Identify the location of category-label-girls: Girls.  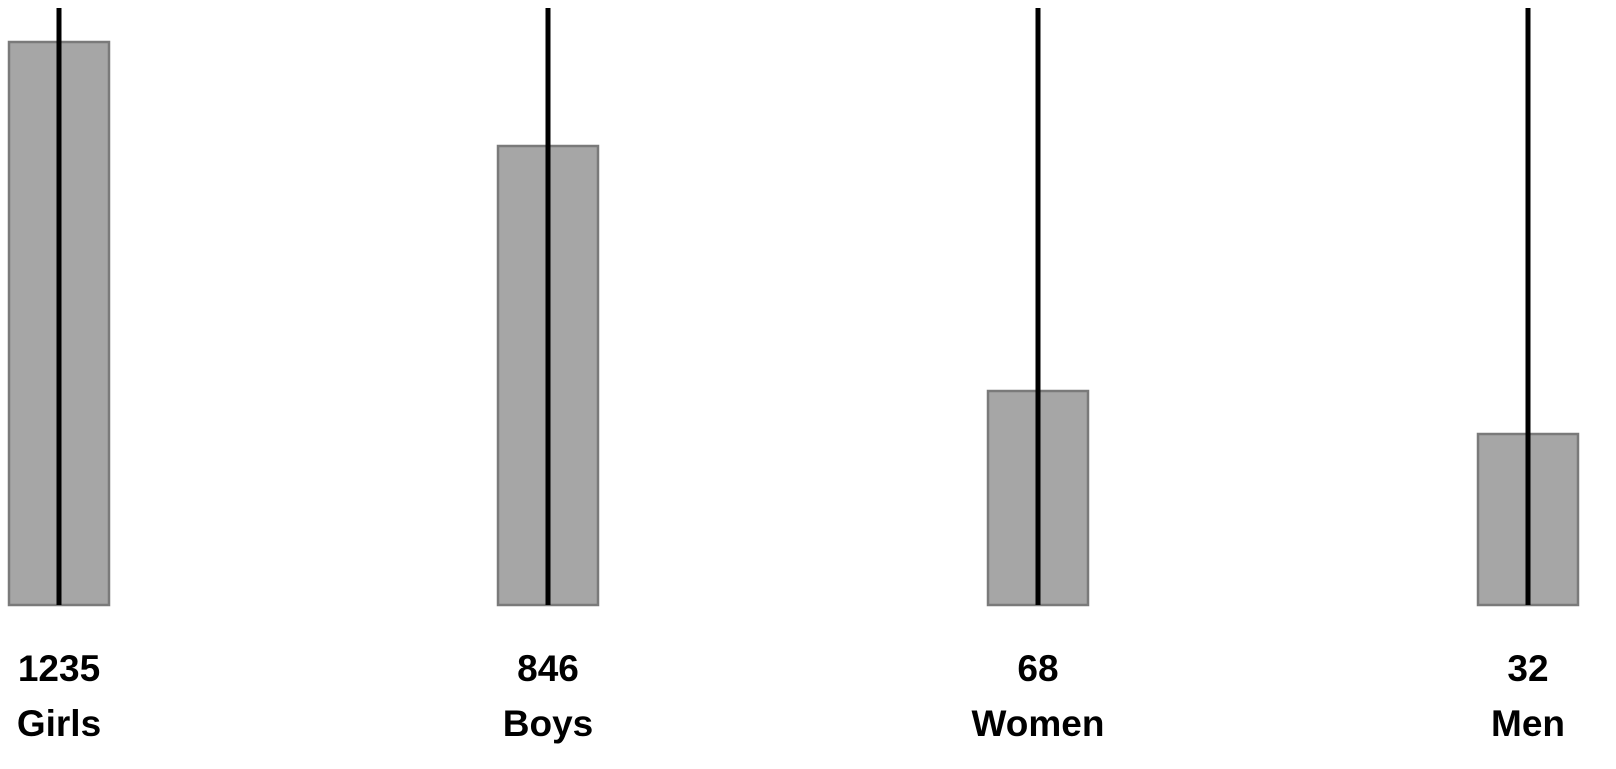
(59, 723).